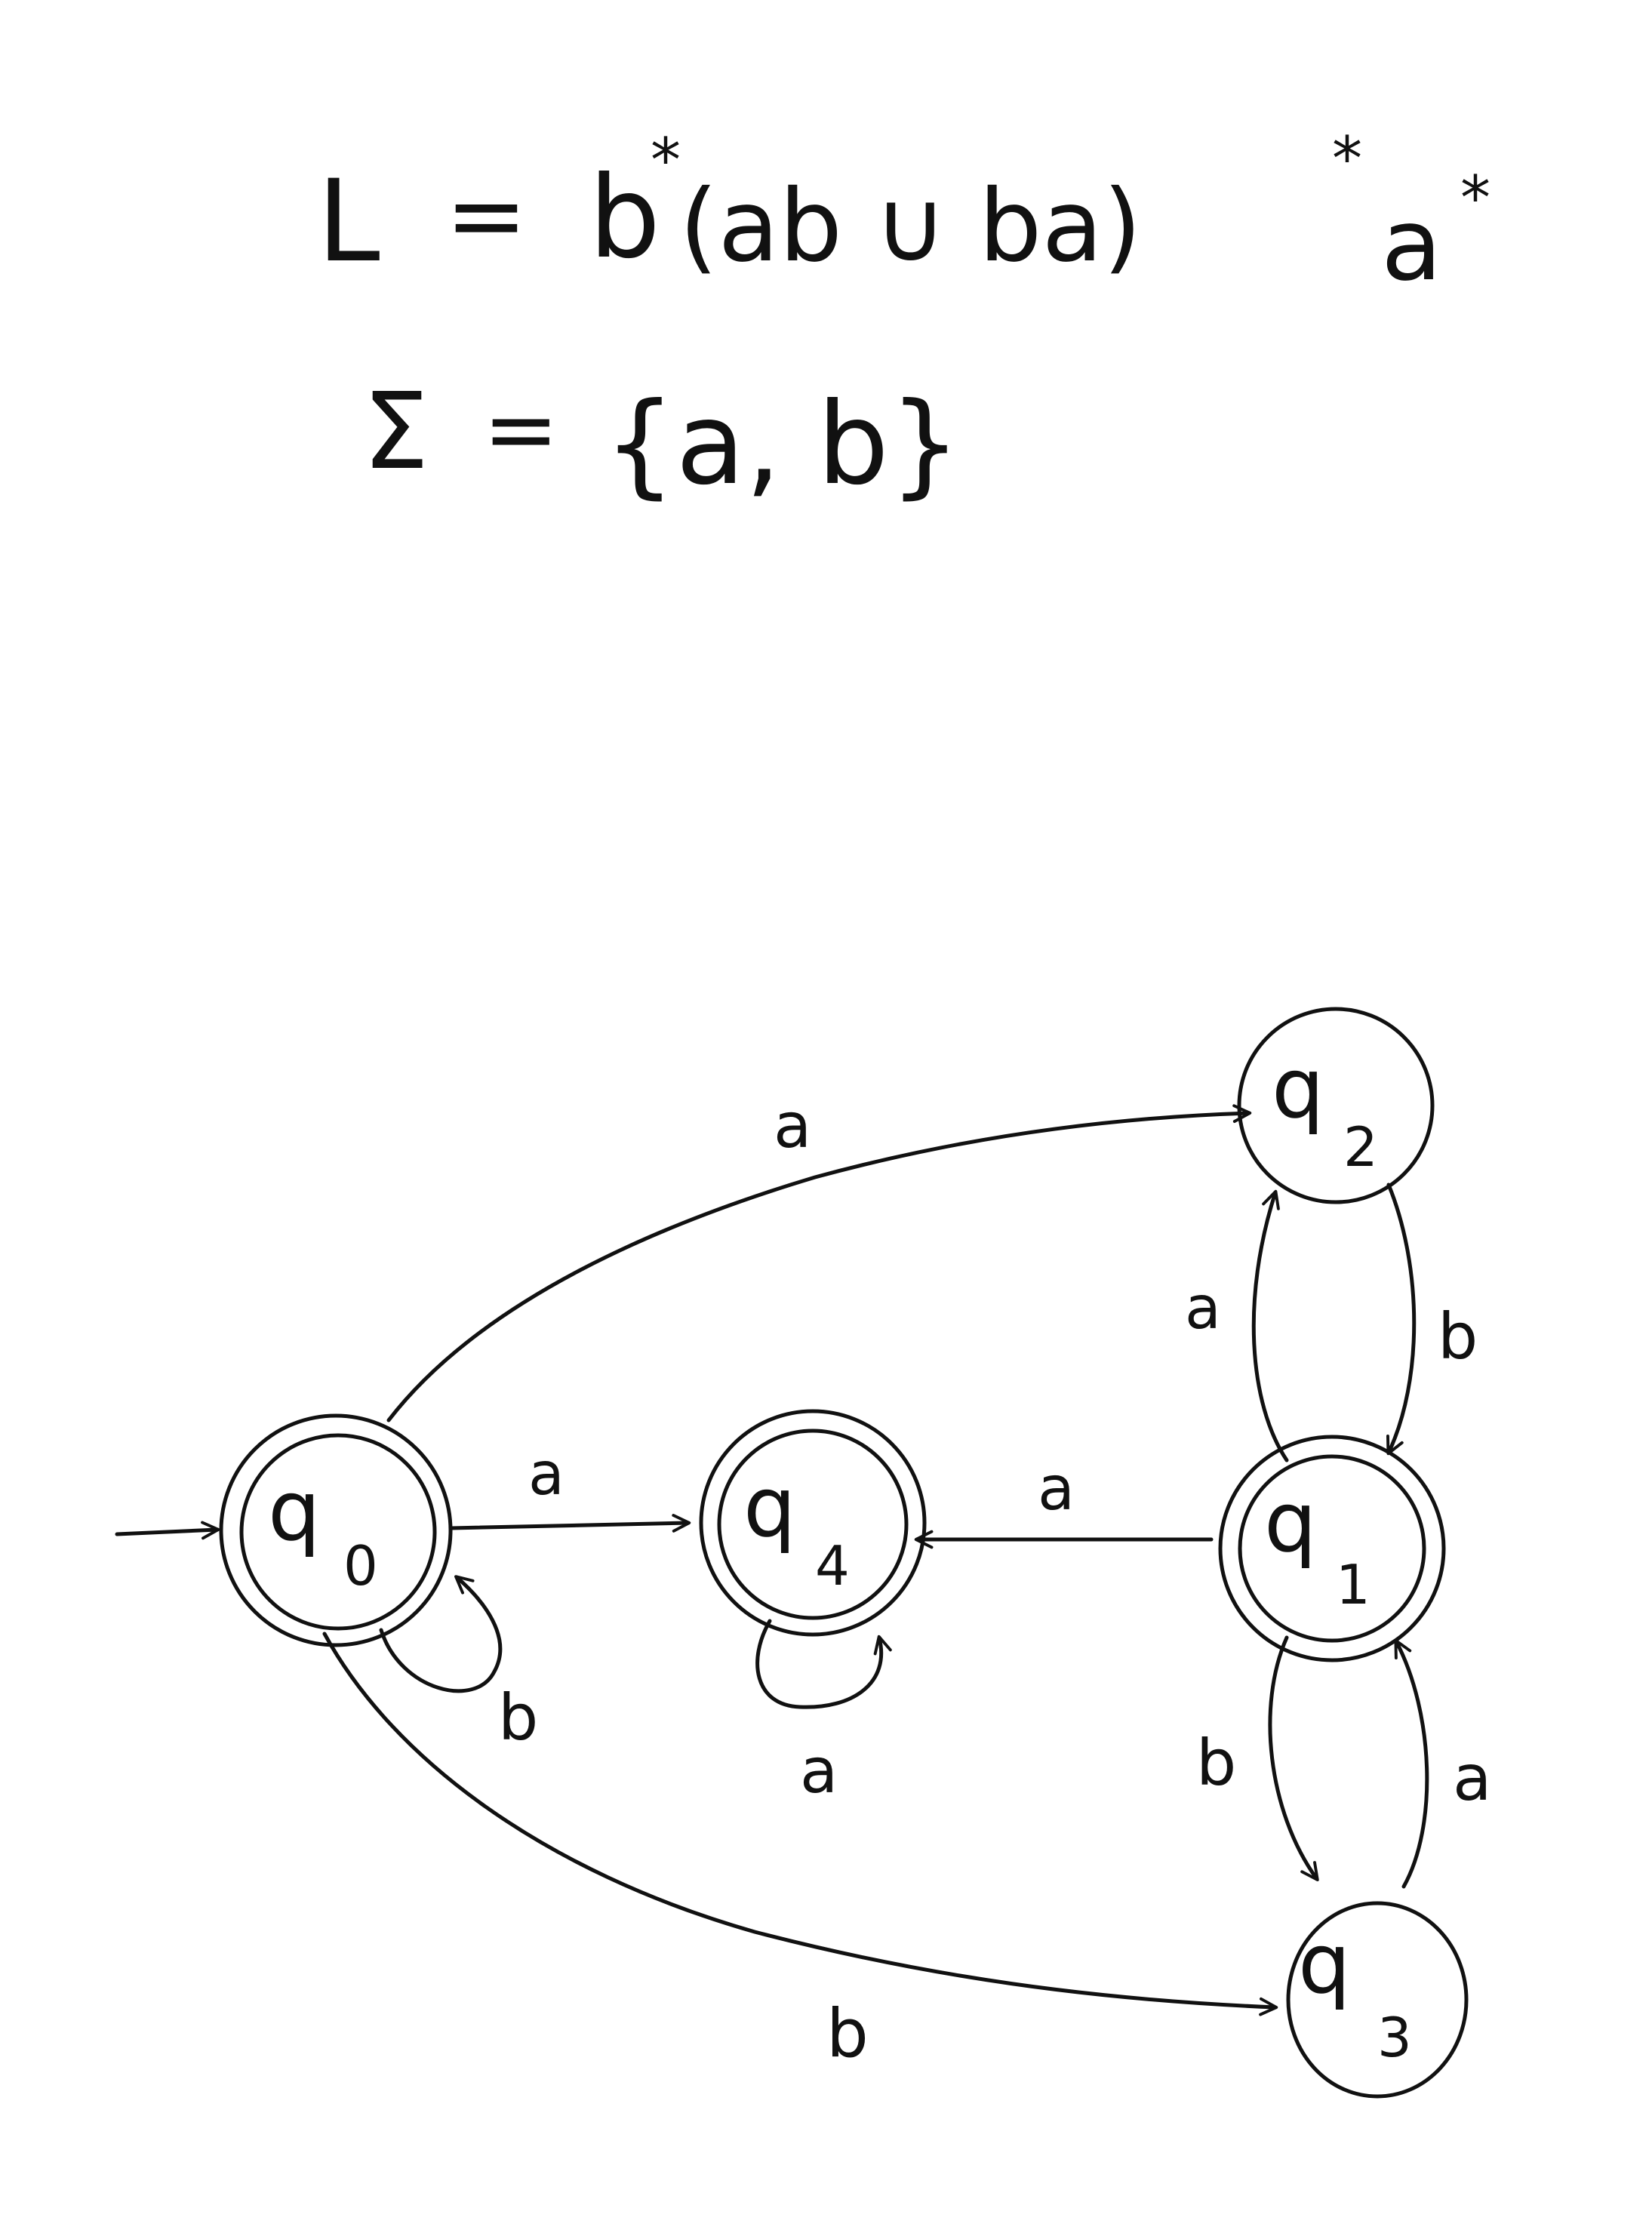 This screenshot has height=2239, width=1652. Describe the element at coordinates (819, 1263) in the screenshot. I see `edge-q0-q2` at that location.